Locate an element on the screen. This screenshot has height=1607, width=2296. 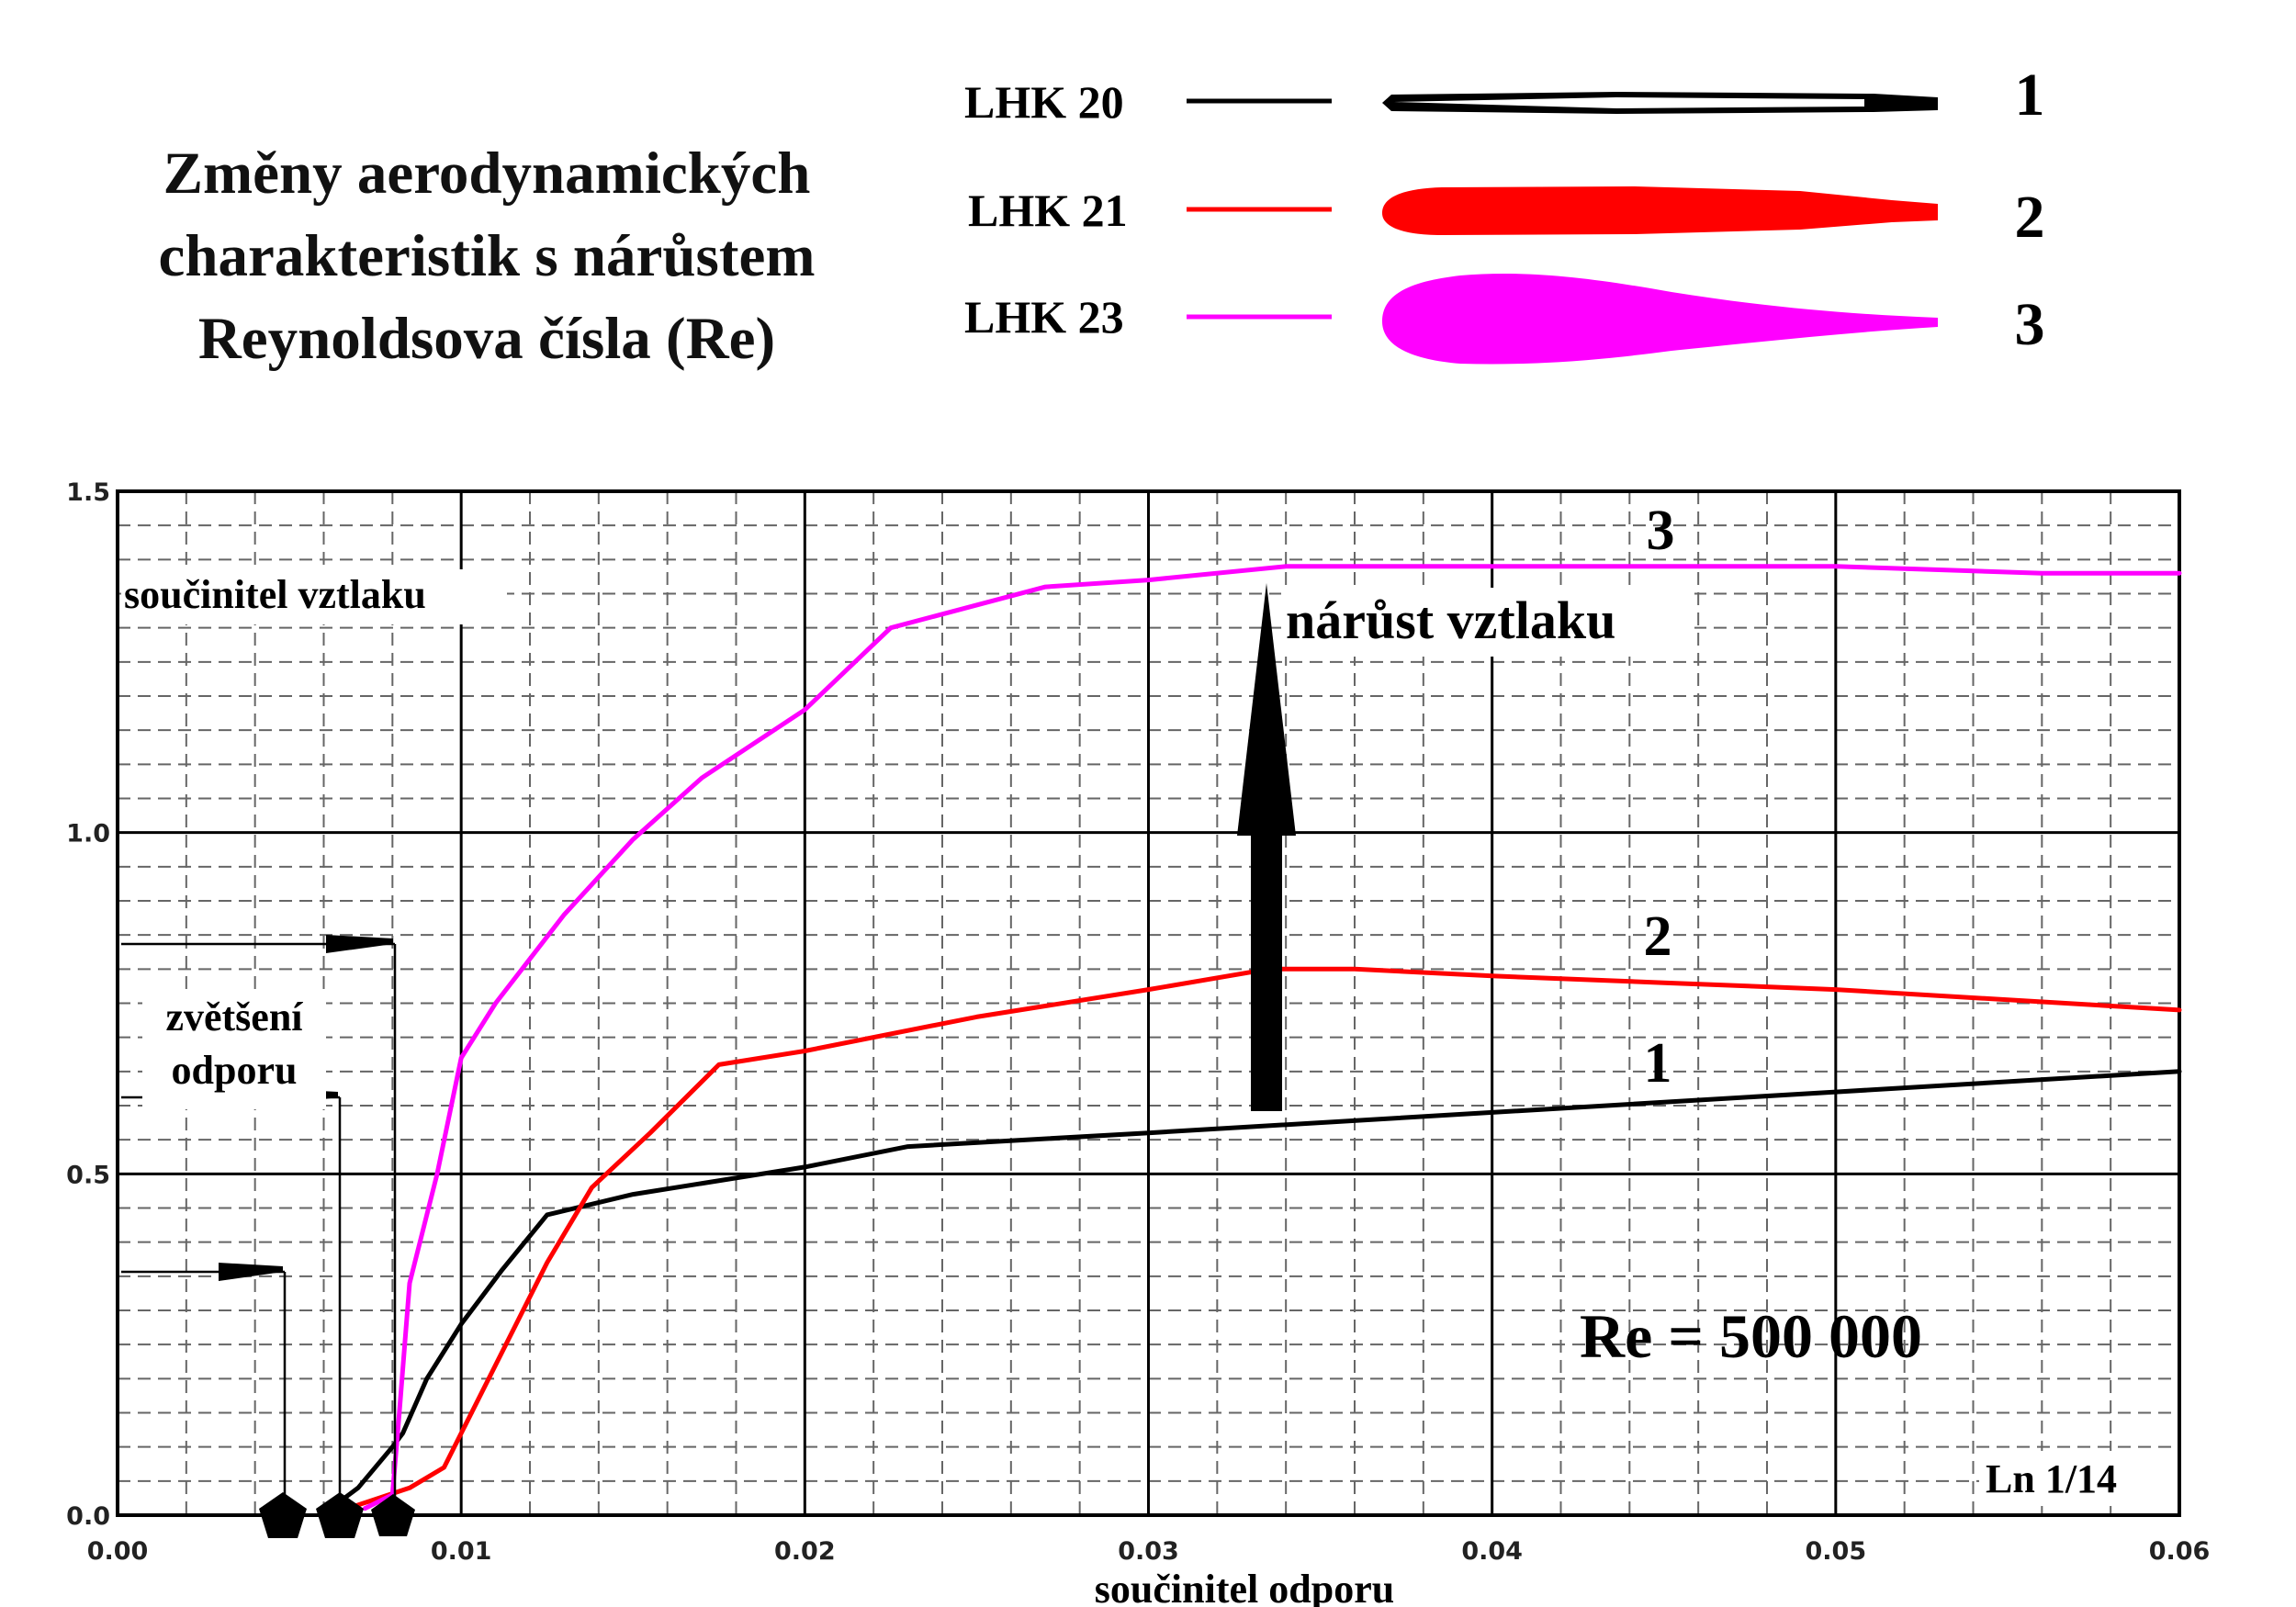
legend-number-3: 3 is located at coordinates (2030, 324).